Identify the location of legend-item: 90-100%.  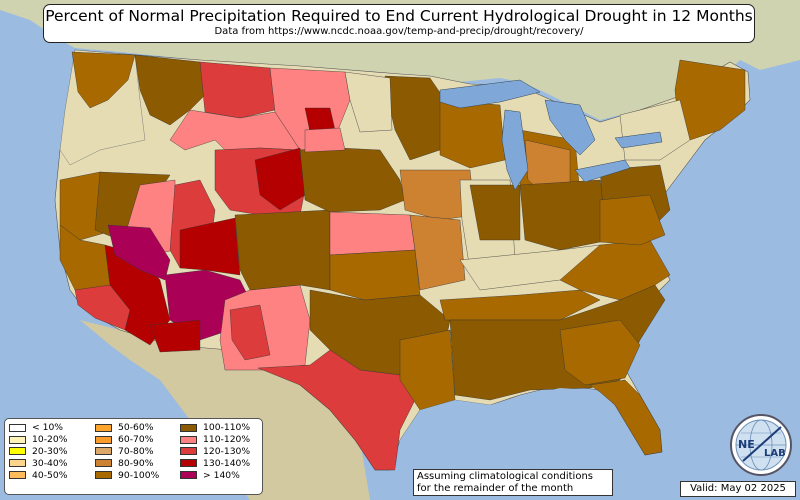
(127, 475).